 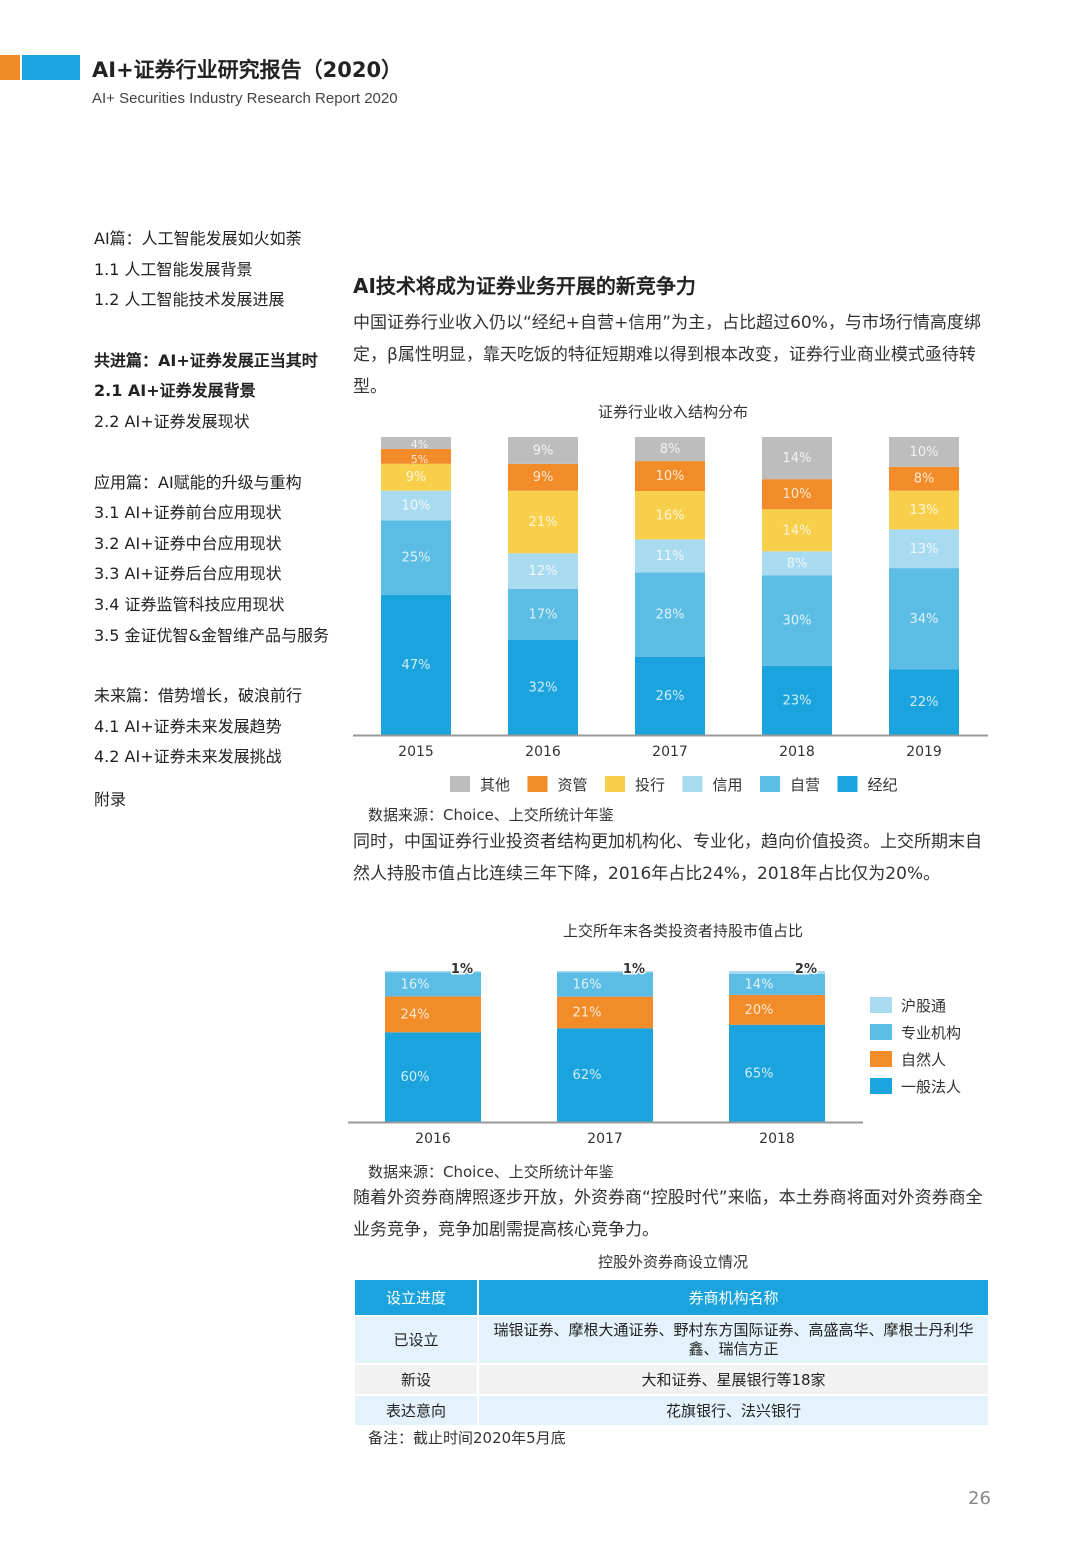 I want to click on data-label: 32%, so click(x=543, y=687).